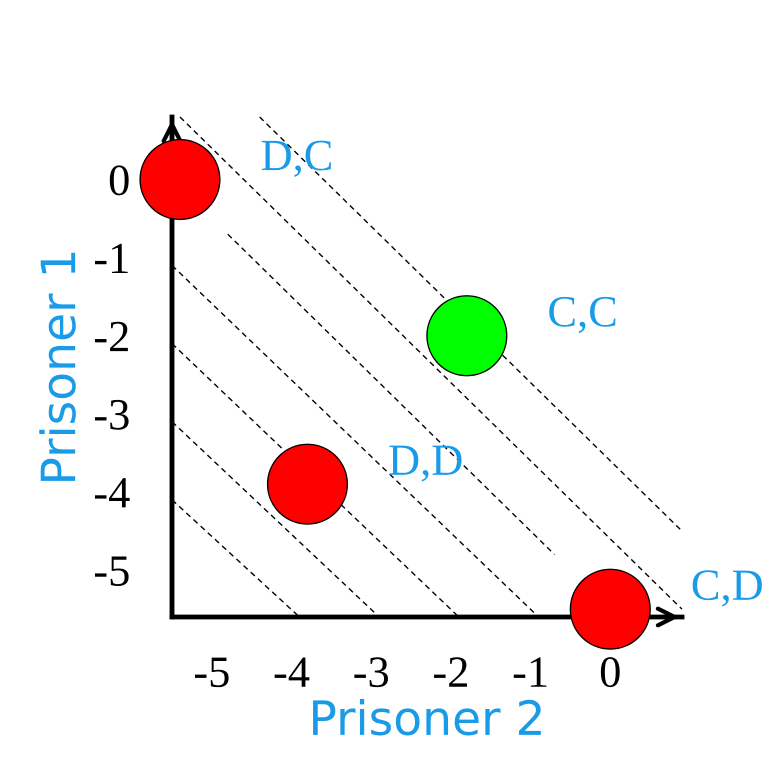 The width and height of the screenshot is (782, 757). What do you see at coordinates (111, 337) in the screenshot?
I see `y-tick-label: -2` at bounding box center [111, 337].